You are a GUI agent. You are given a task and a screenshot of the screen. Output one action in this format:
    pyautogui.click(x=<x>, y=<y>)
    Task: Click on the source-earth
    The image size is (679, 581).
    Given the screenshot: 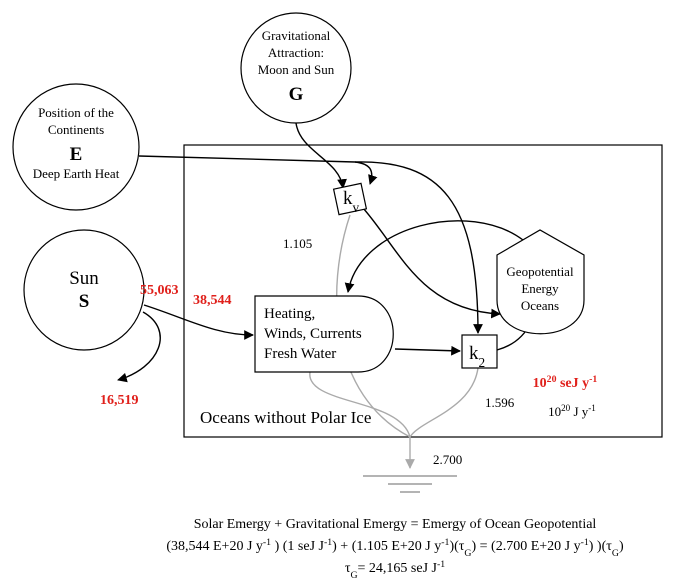 What is the action you would take?
    pyautogui.click(x=76, y=147)
    